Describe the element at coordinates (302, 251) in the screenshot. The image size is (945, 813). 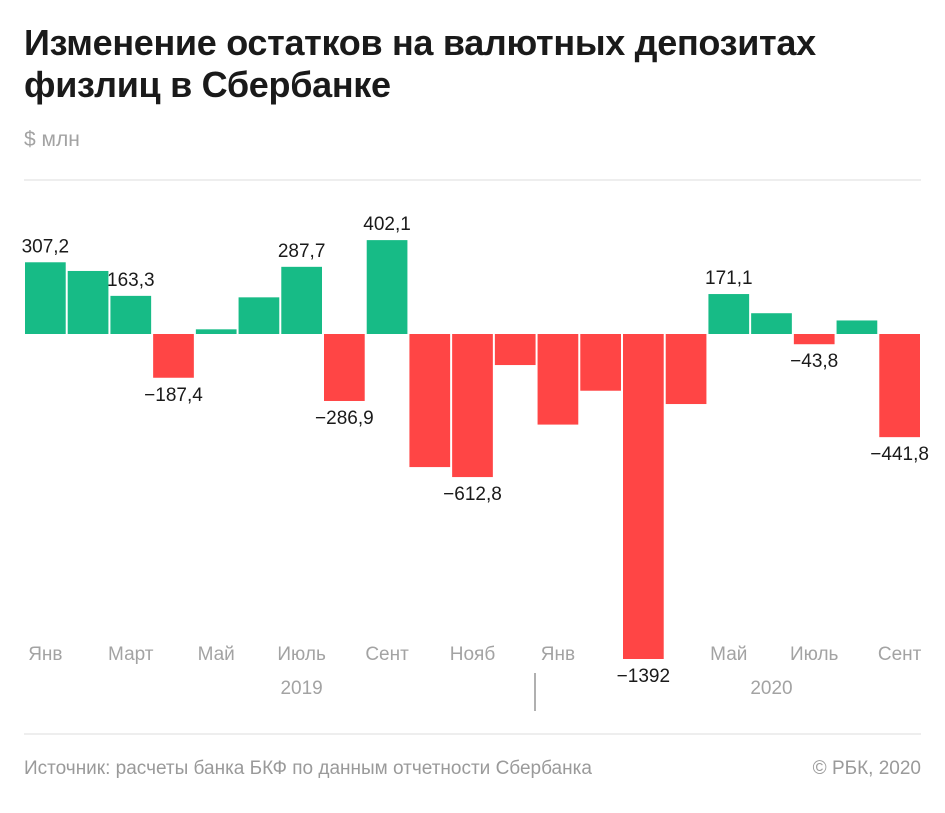
I see `data-label-6: 287,7` at that location.